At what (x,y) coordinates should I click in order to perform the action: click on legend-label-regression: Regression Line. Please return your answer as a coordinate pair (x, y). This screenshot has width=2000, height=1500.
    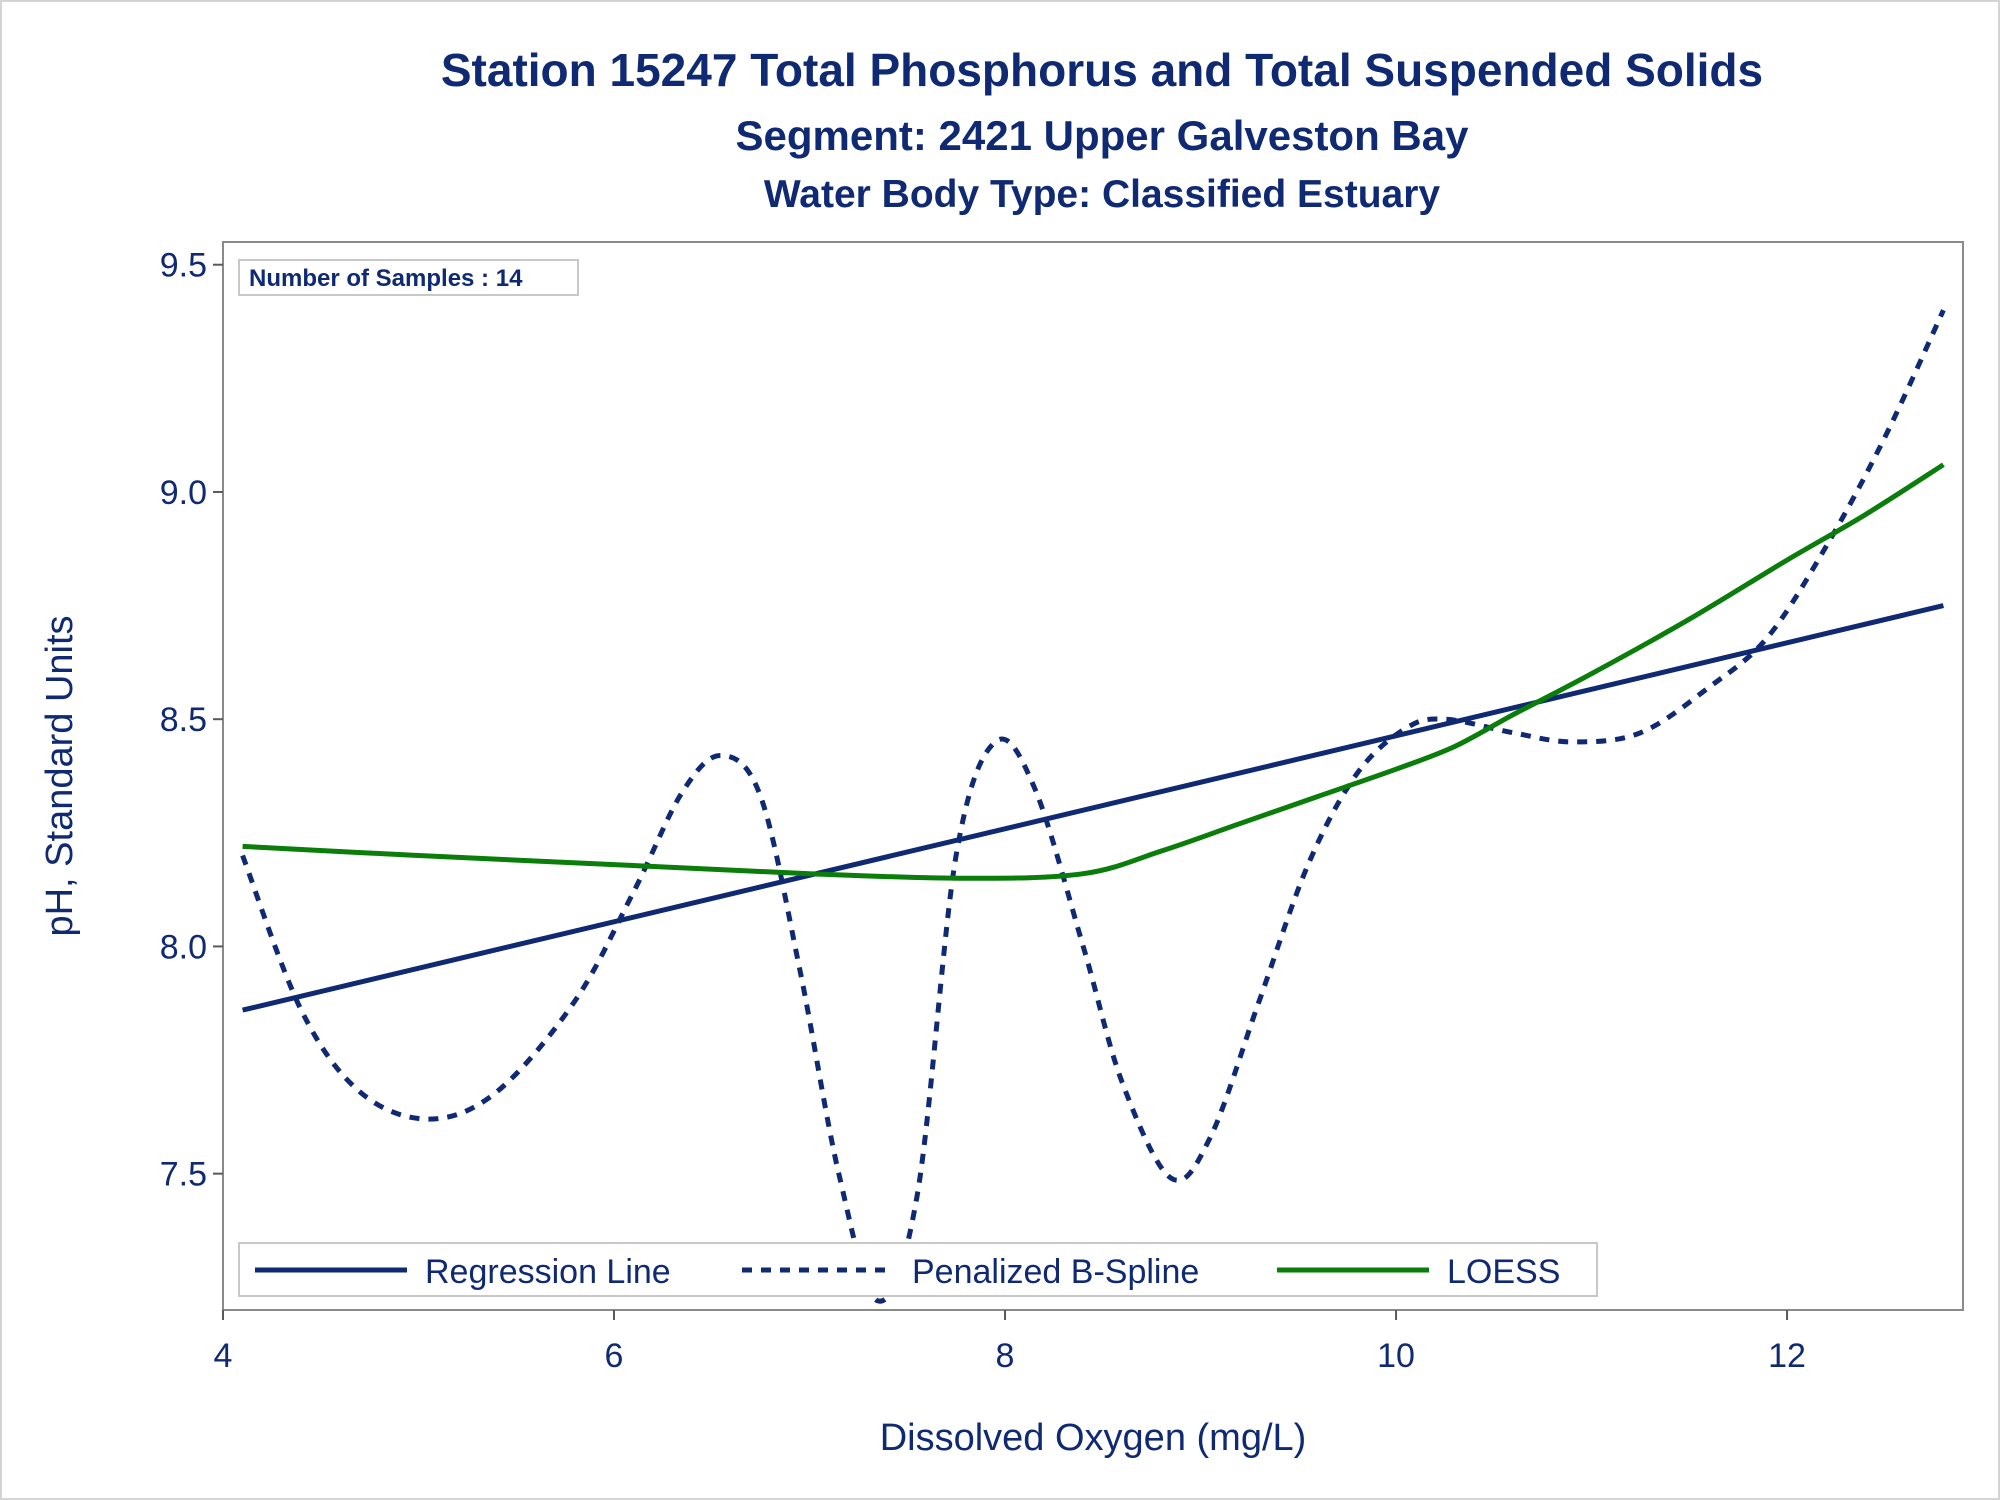
    Looking at the image, I should click on (548, 1272).